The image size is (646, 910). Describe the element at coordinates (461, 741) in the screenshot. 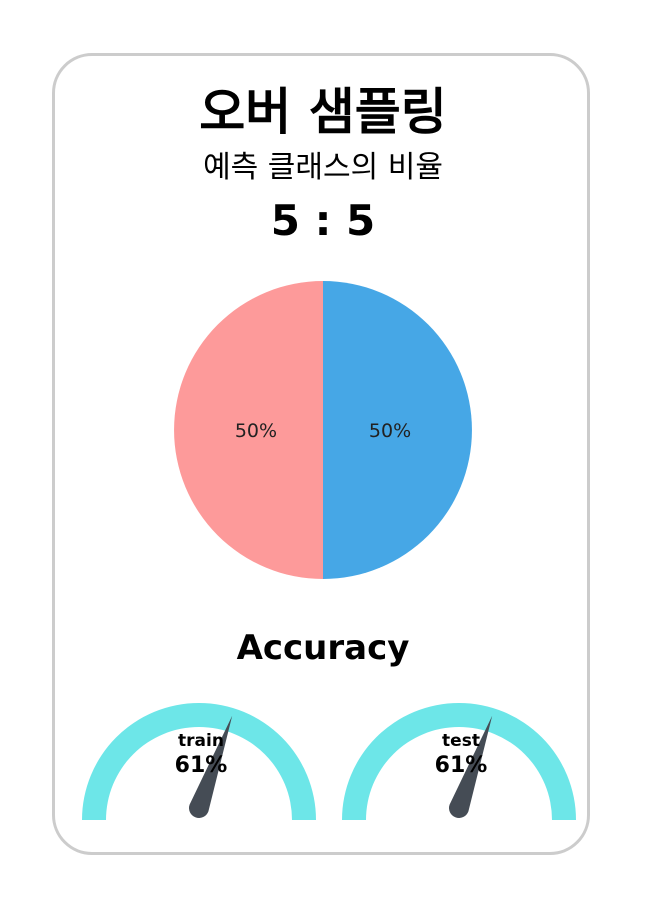

I see `gauge-label: test` at that location.